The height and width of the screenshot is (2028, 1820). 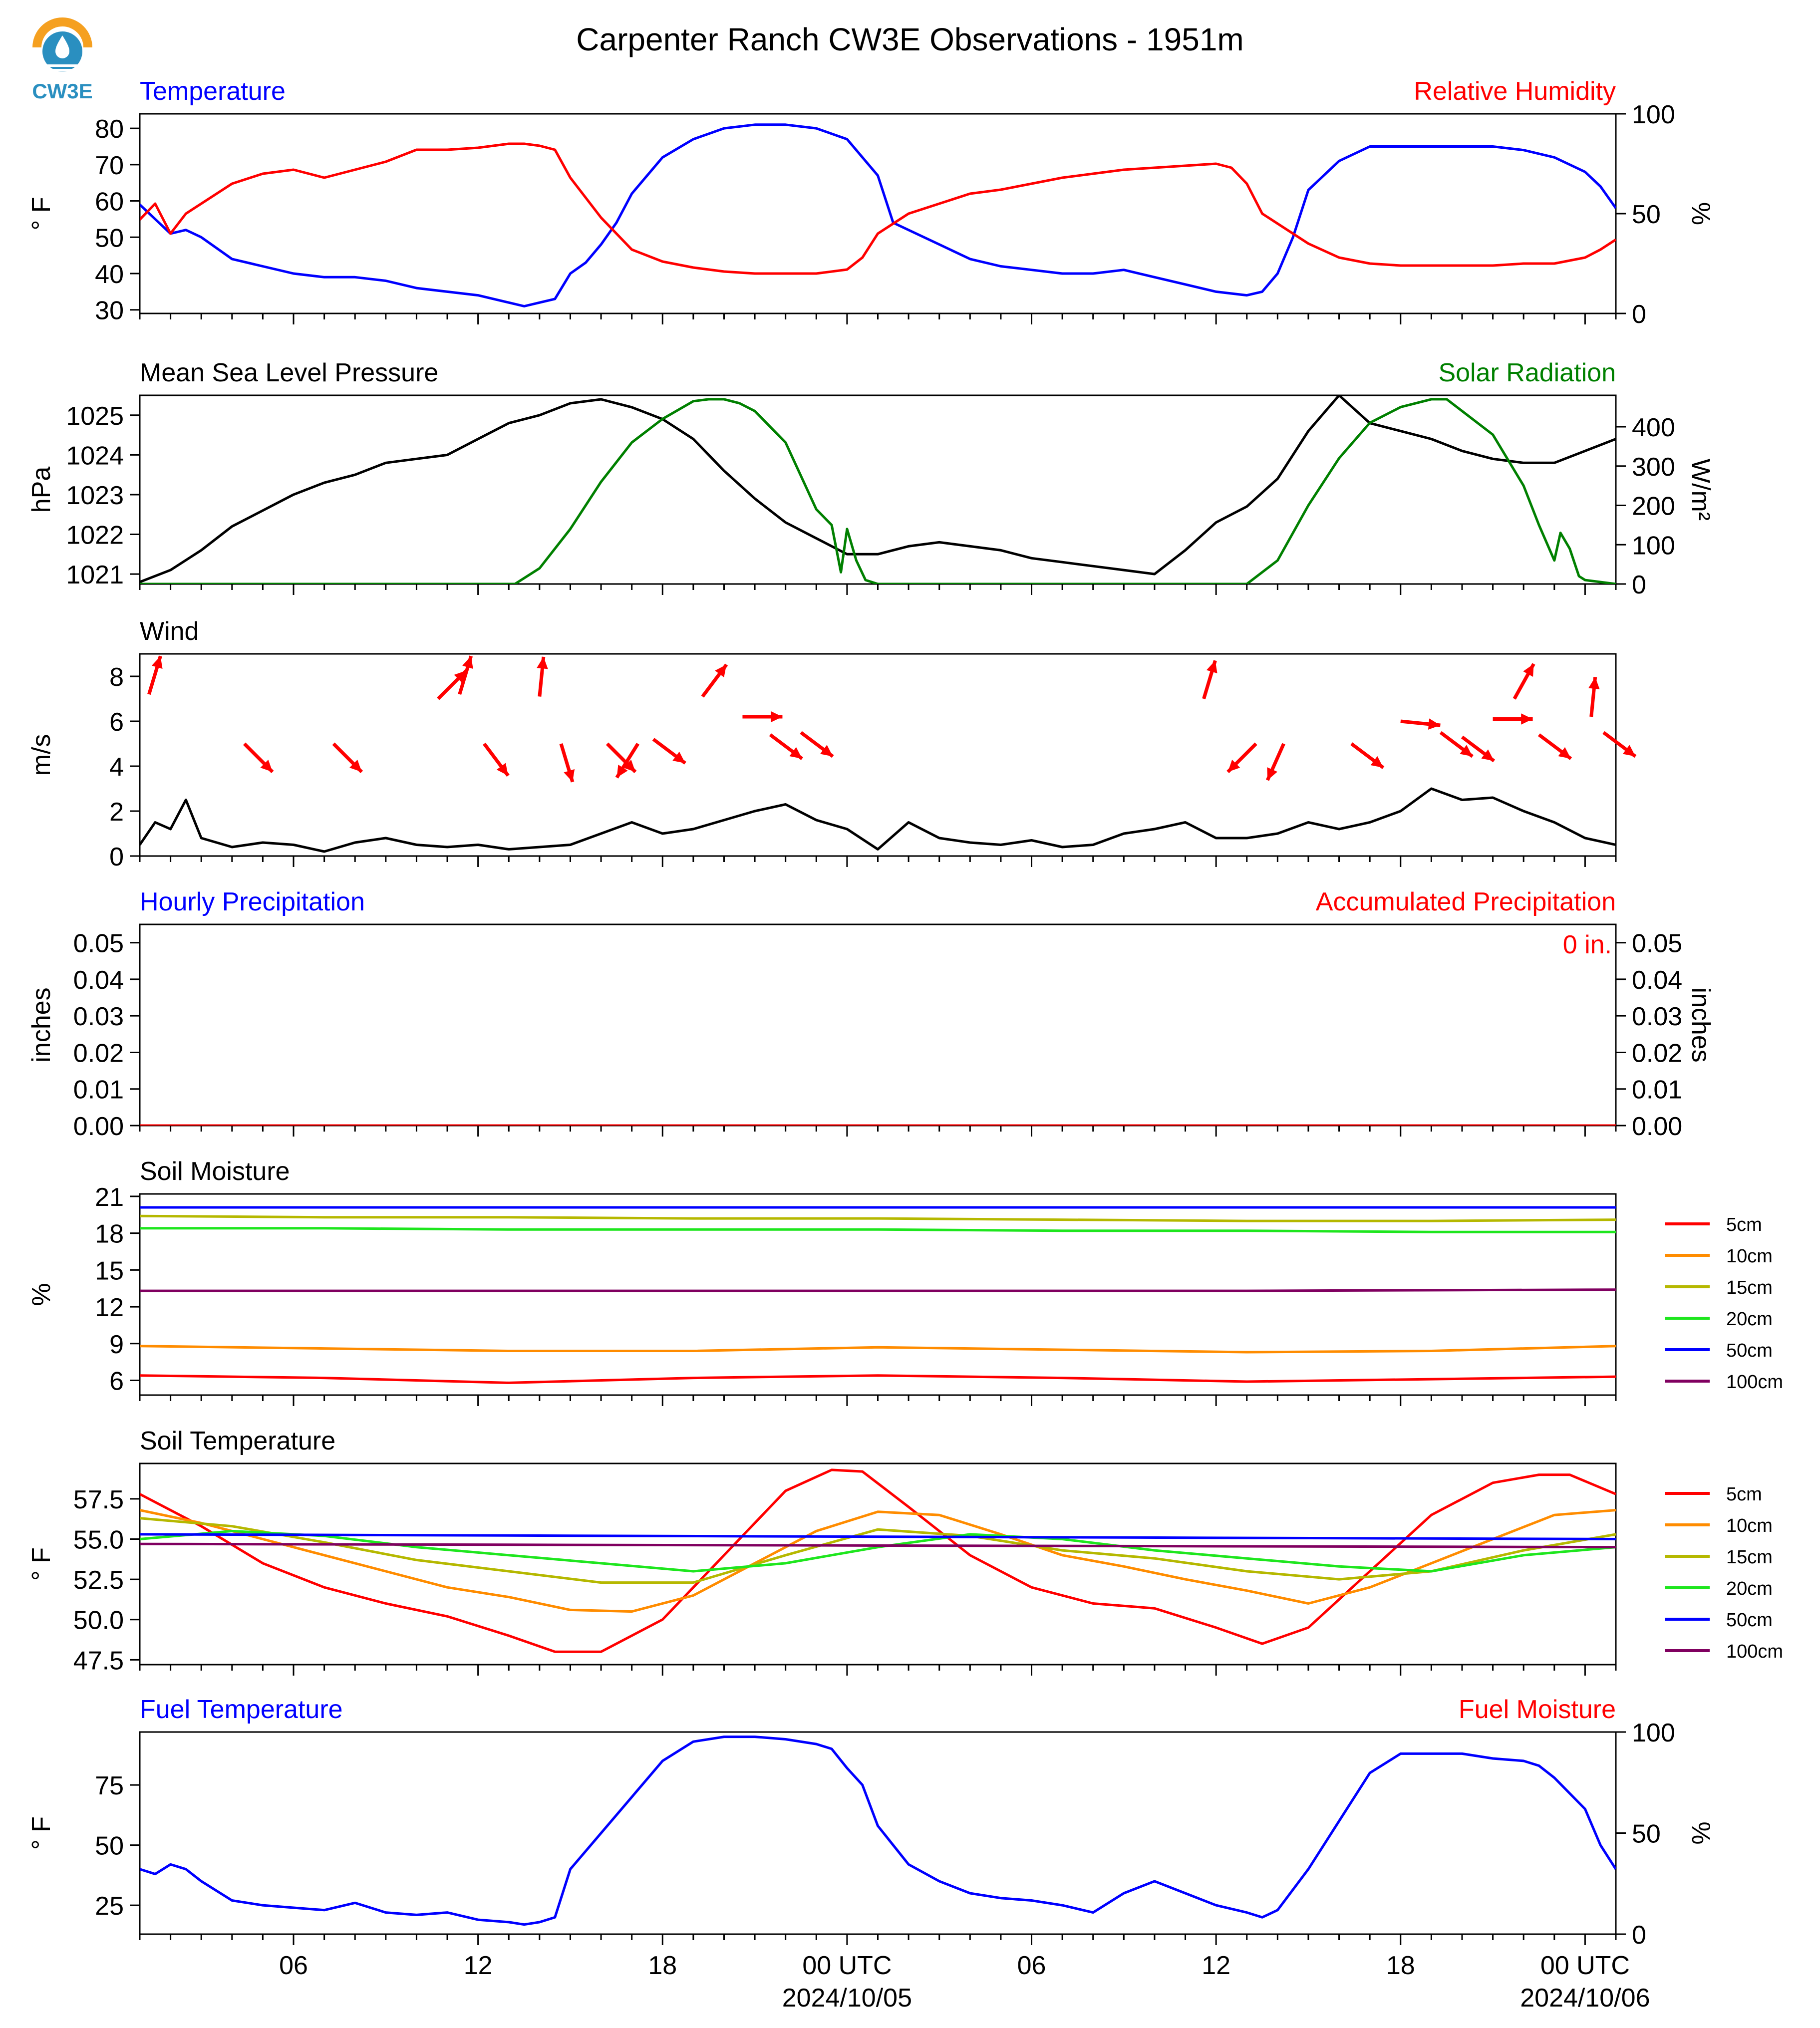 What do you see at coordinates (1724, 1573) in the screenshot?
I see `legend-soil-temperature: 5cm 10cm 15cm 20cm 50cm 100cm` at bounding box center [1724, 1573].